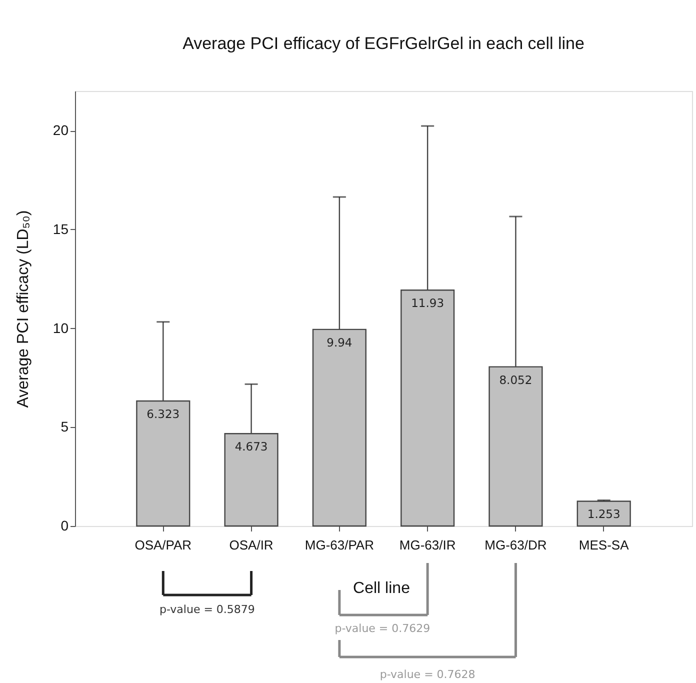  Describe the element at coordinates (207, 609) in the screenshot. I see `text: p-value = 0.5879` at that location.